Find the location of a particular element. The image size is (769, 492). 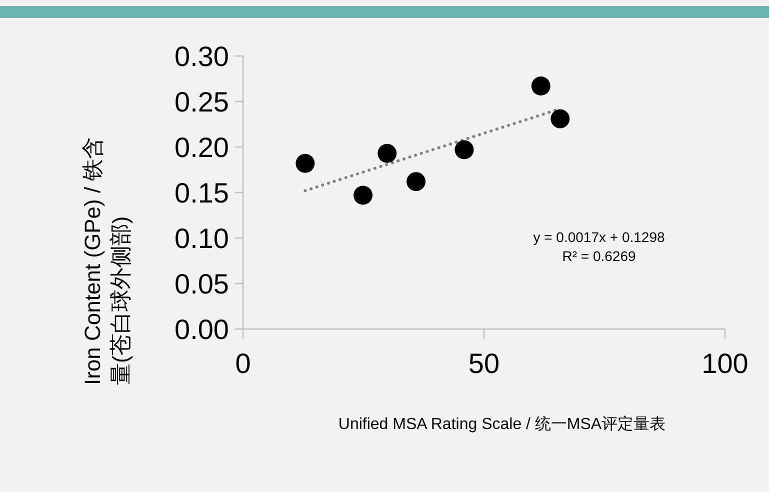

y-tick-label: 0.00 is located at coordinates (201, 329).